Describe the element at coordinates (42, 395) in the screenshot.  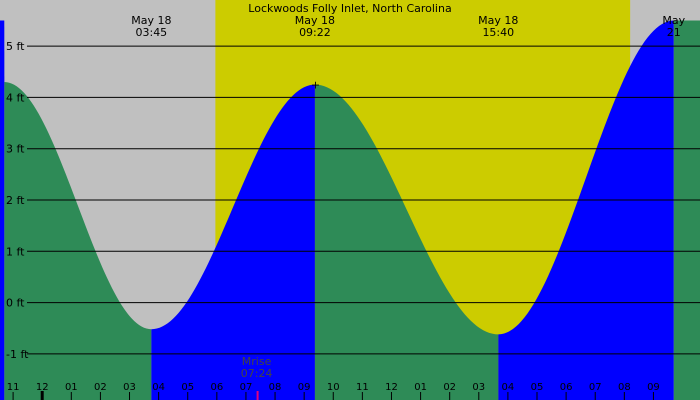
I see `midnight-marker` at that location.